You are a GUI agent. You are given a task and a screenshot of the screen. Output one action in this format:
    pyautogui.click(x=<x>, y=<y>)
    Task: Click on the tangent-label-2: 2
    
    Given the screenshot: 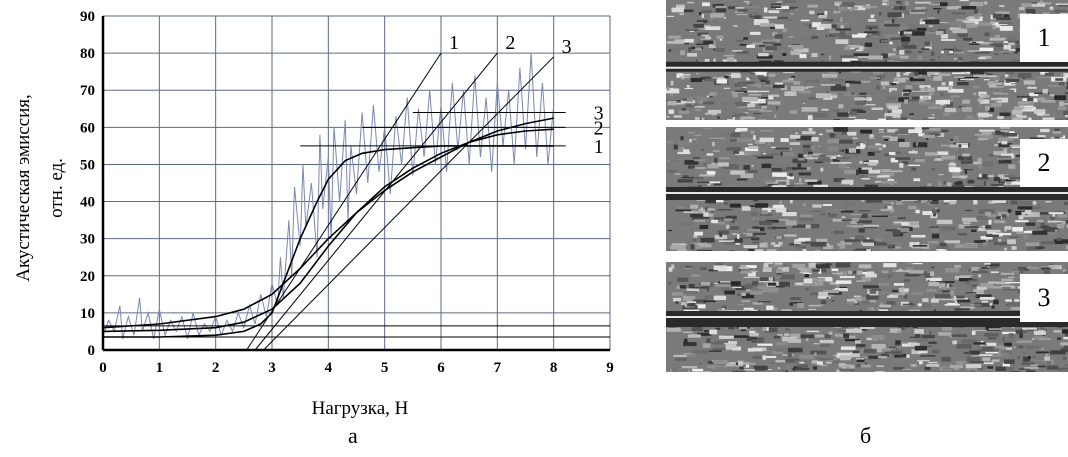 What is the action you would take?
    pyautogui.click(x=510, y=43)
    